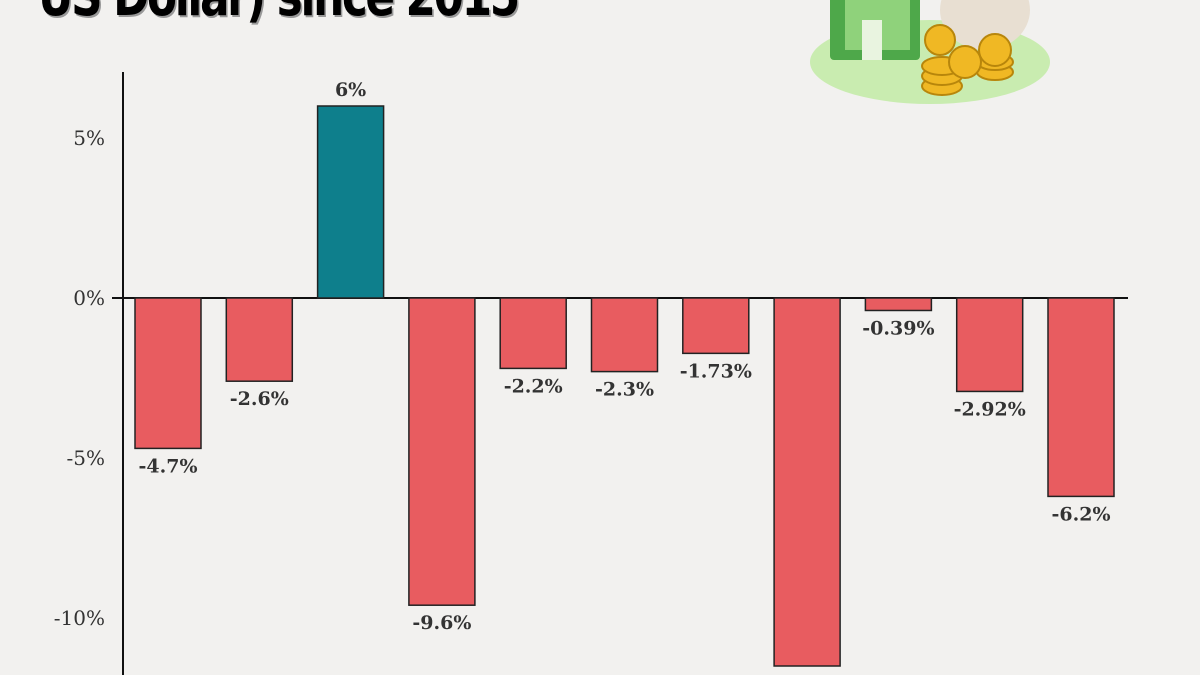  I want to click on data-label: 6%, so click(350, 90).